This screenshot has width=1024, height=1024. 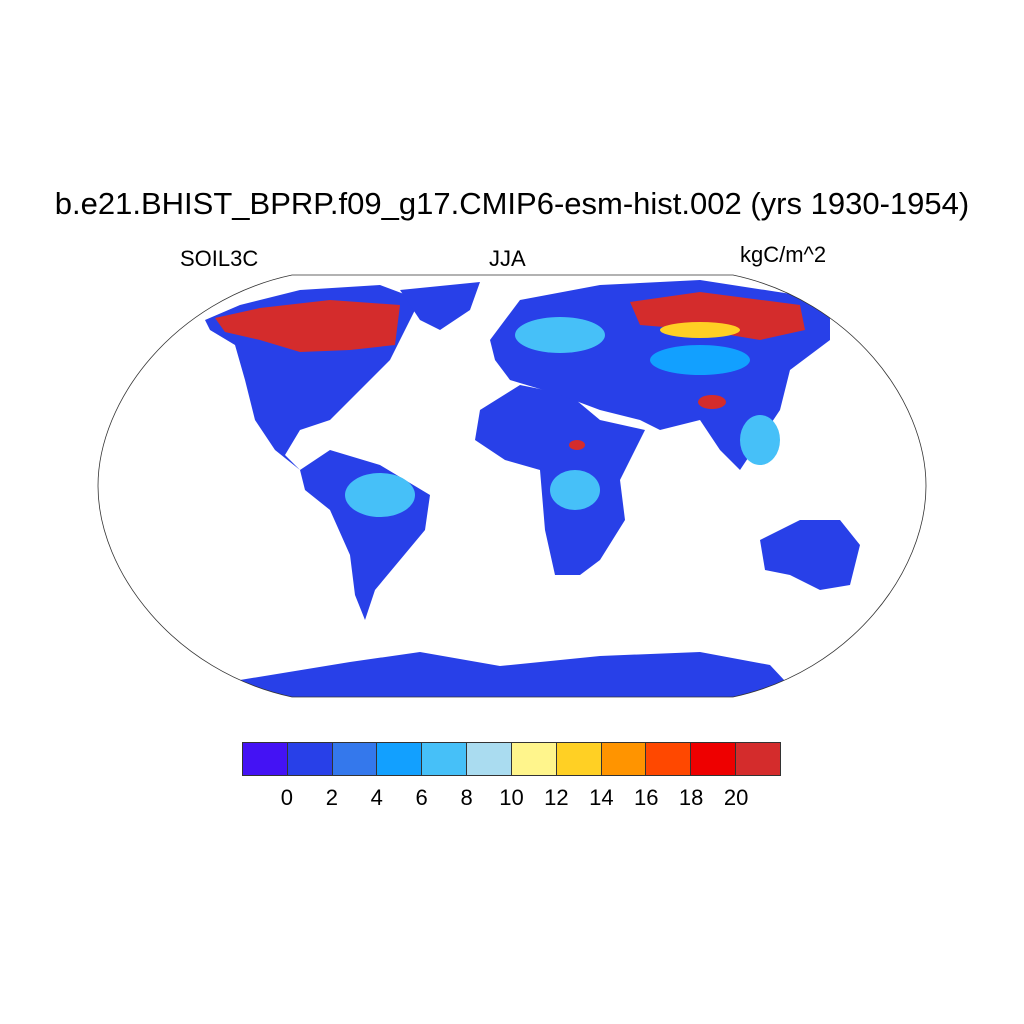 What do you see at coordinates (736, 797) in the screenshot?
I see `colorbar-label: 20` at bounding box center [736, 797].